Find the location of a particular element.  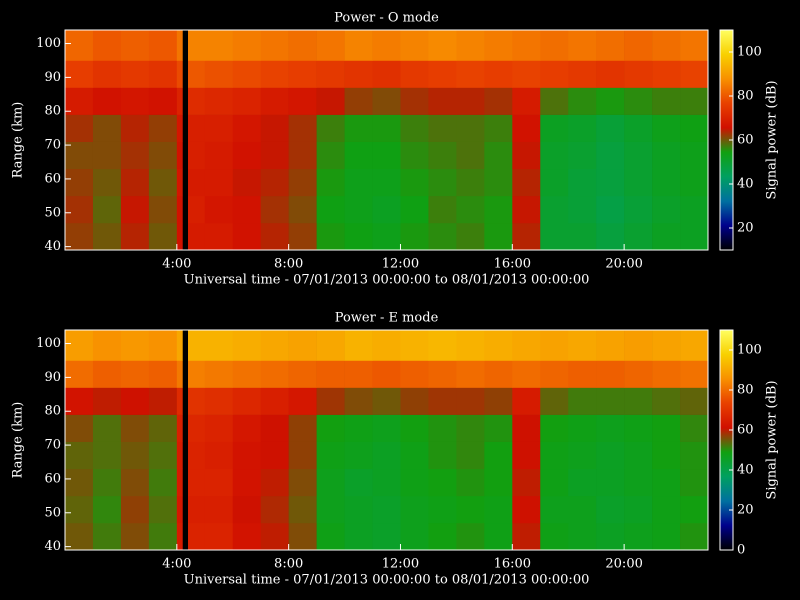

y-tick-label: 50 is located at coordinates (52, 512).